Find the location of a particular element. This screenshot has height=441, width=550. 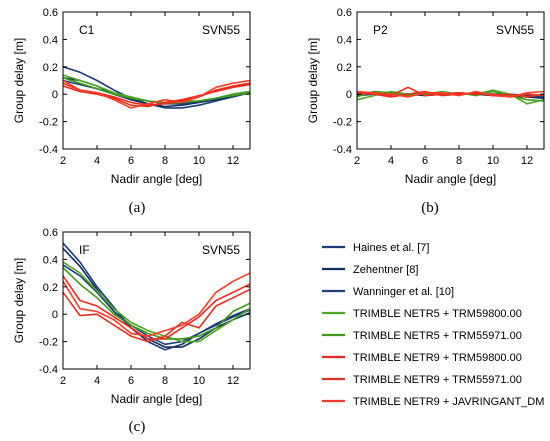

legend-label: Wanninger et al. [10] is located at coordinates (403, 292).